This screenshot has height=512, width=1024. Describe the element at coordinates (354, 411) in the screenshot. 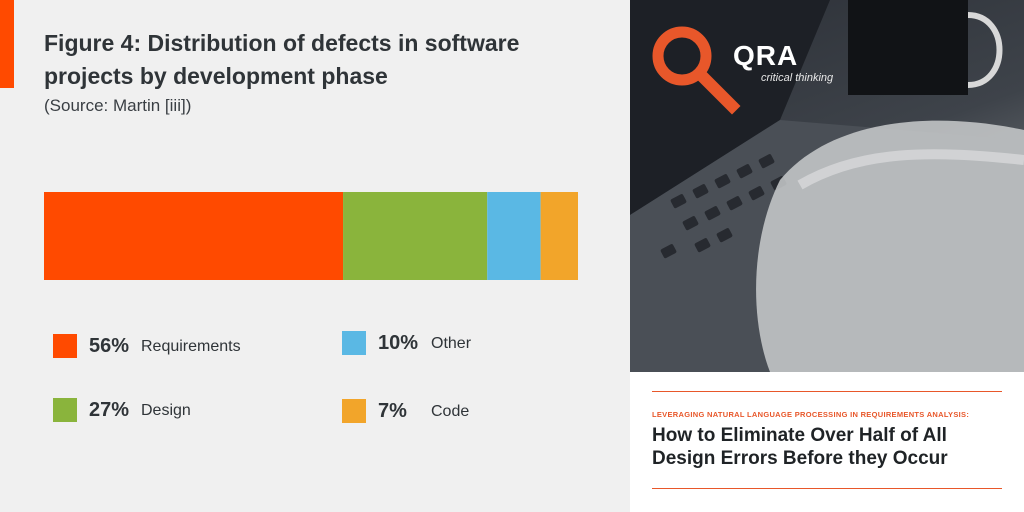

I see `legend-swatch-code` at that location.